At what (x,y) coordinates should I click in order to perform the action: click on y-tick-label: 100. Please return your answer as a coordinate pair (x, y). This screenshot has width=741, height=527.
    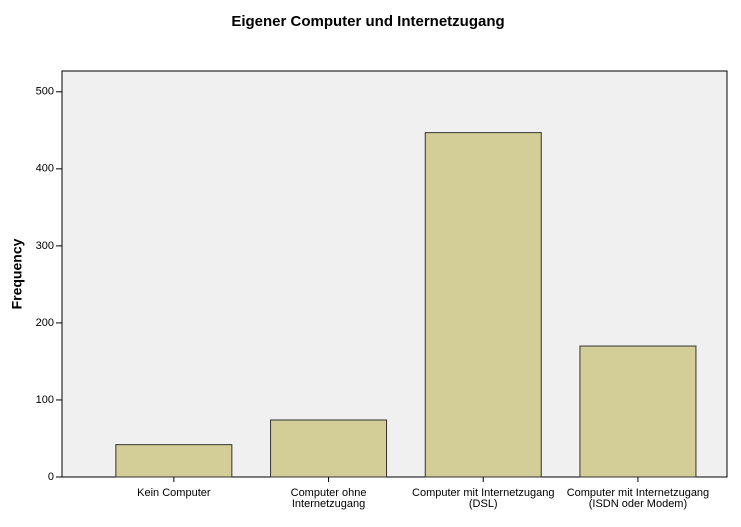
    Looking at the image, I should click on (45, 400).